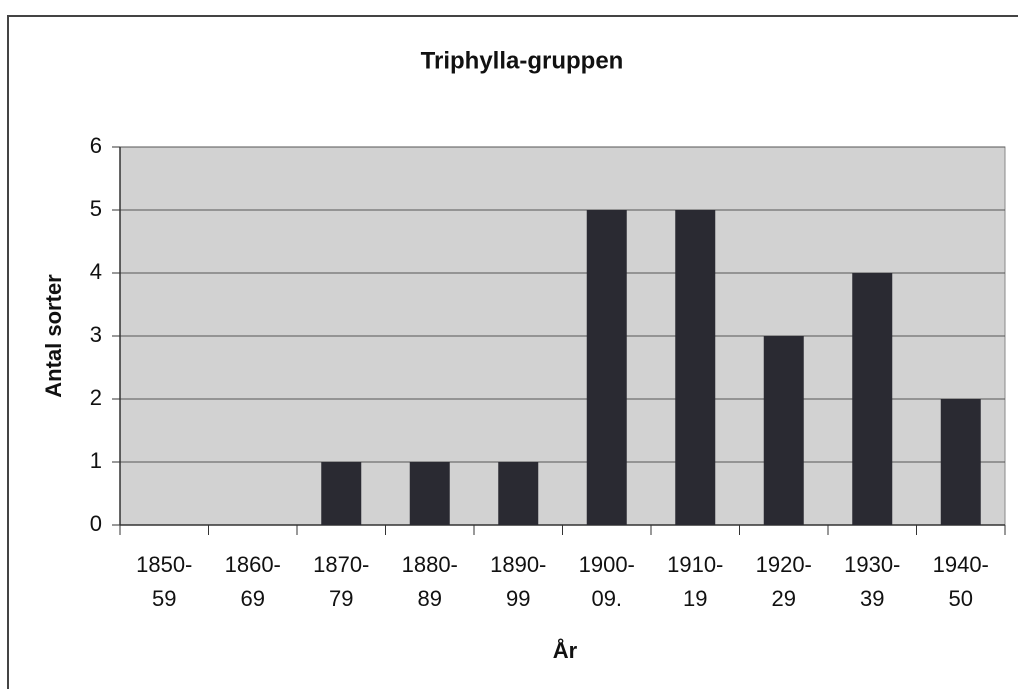  I want to click on x-tick-label: 1900- 09., so click(606, 581).